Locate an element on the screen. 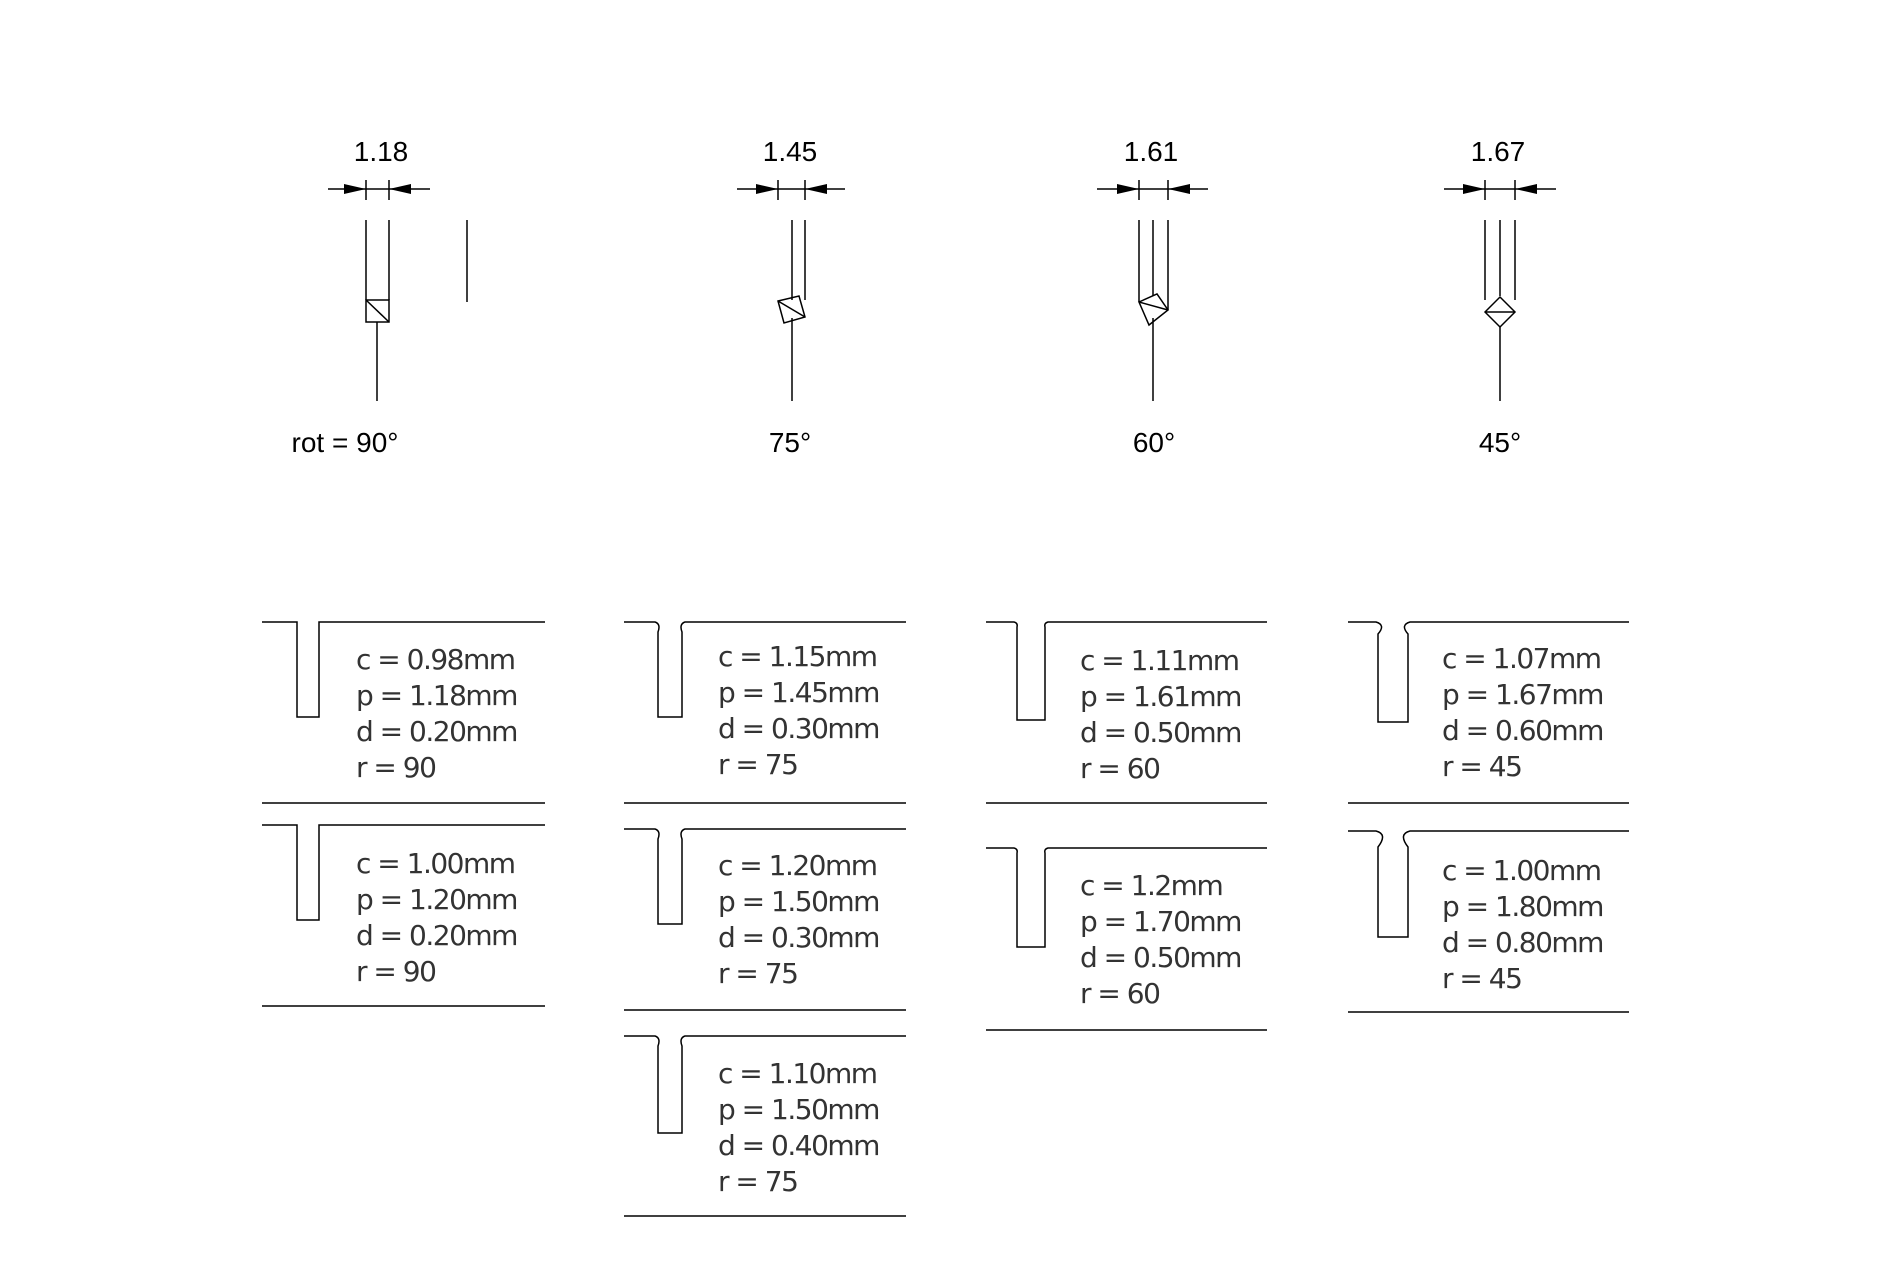 Image resolution: width=1890 pixels, height=1275 pixels. groove-spec-block: c = 1.20mm p = 1.50mm d = 0.30mm r = 75 is located at coordinates (765, 919).